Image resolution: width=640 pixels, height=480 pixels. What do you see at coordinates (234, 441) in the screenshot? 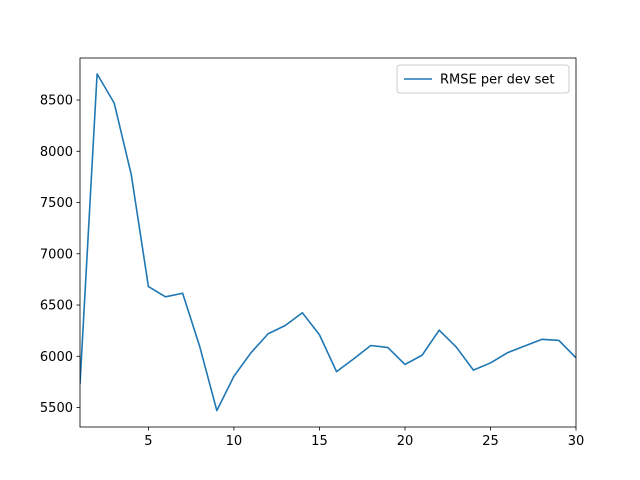
I see `x-tick-label: 10` at bounding box center [234, 441].